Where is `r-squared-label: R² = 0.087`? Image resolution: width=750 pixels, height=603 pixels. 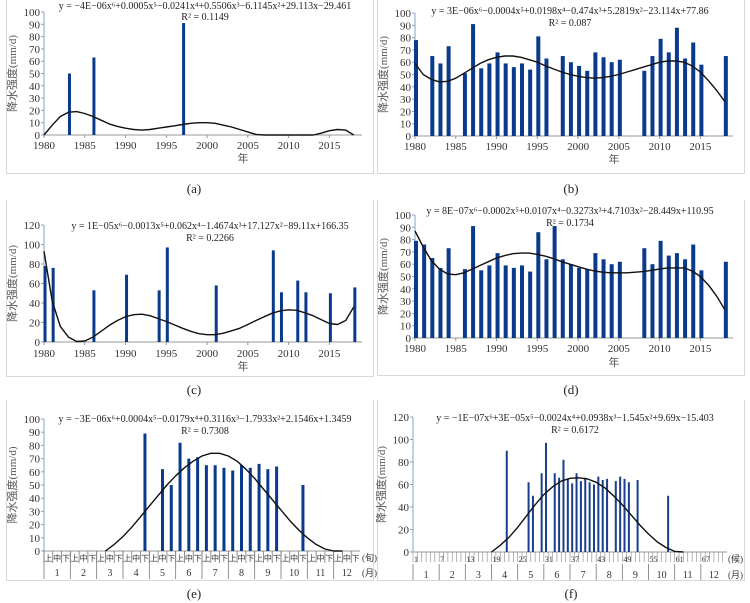 r-squared-label: R² = 0.087 is located at coordinates (570, 23).